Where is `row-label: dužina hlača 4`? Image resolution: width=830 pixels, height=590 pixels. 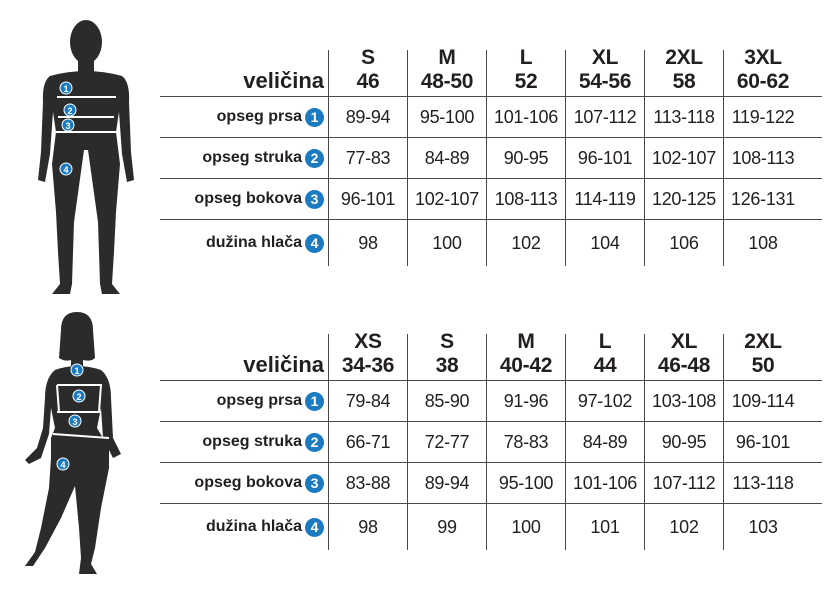
row-label: dužina hlača 4 is located at coordinates (244, 243).